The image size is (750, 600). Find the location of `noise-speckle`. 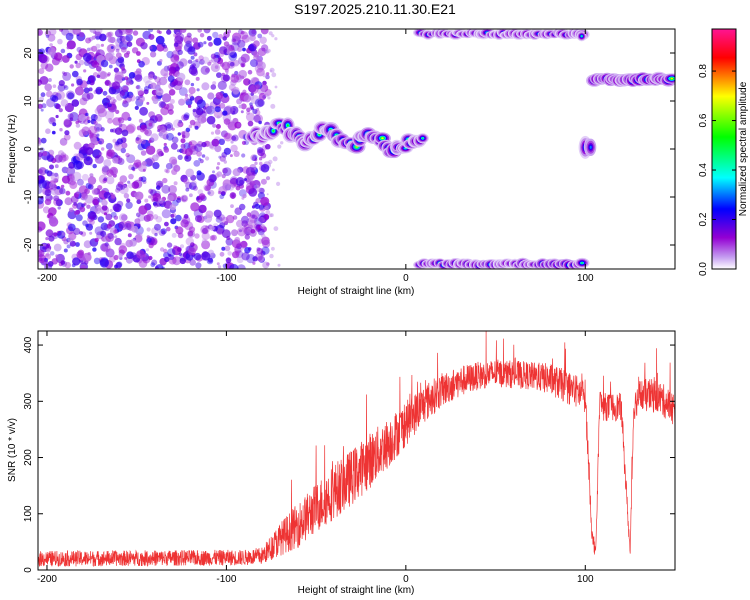

noise-speckle is located at coordinates (161, 149).